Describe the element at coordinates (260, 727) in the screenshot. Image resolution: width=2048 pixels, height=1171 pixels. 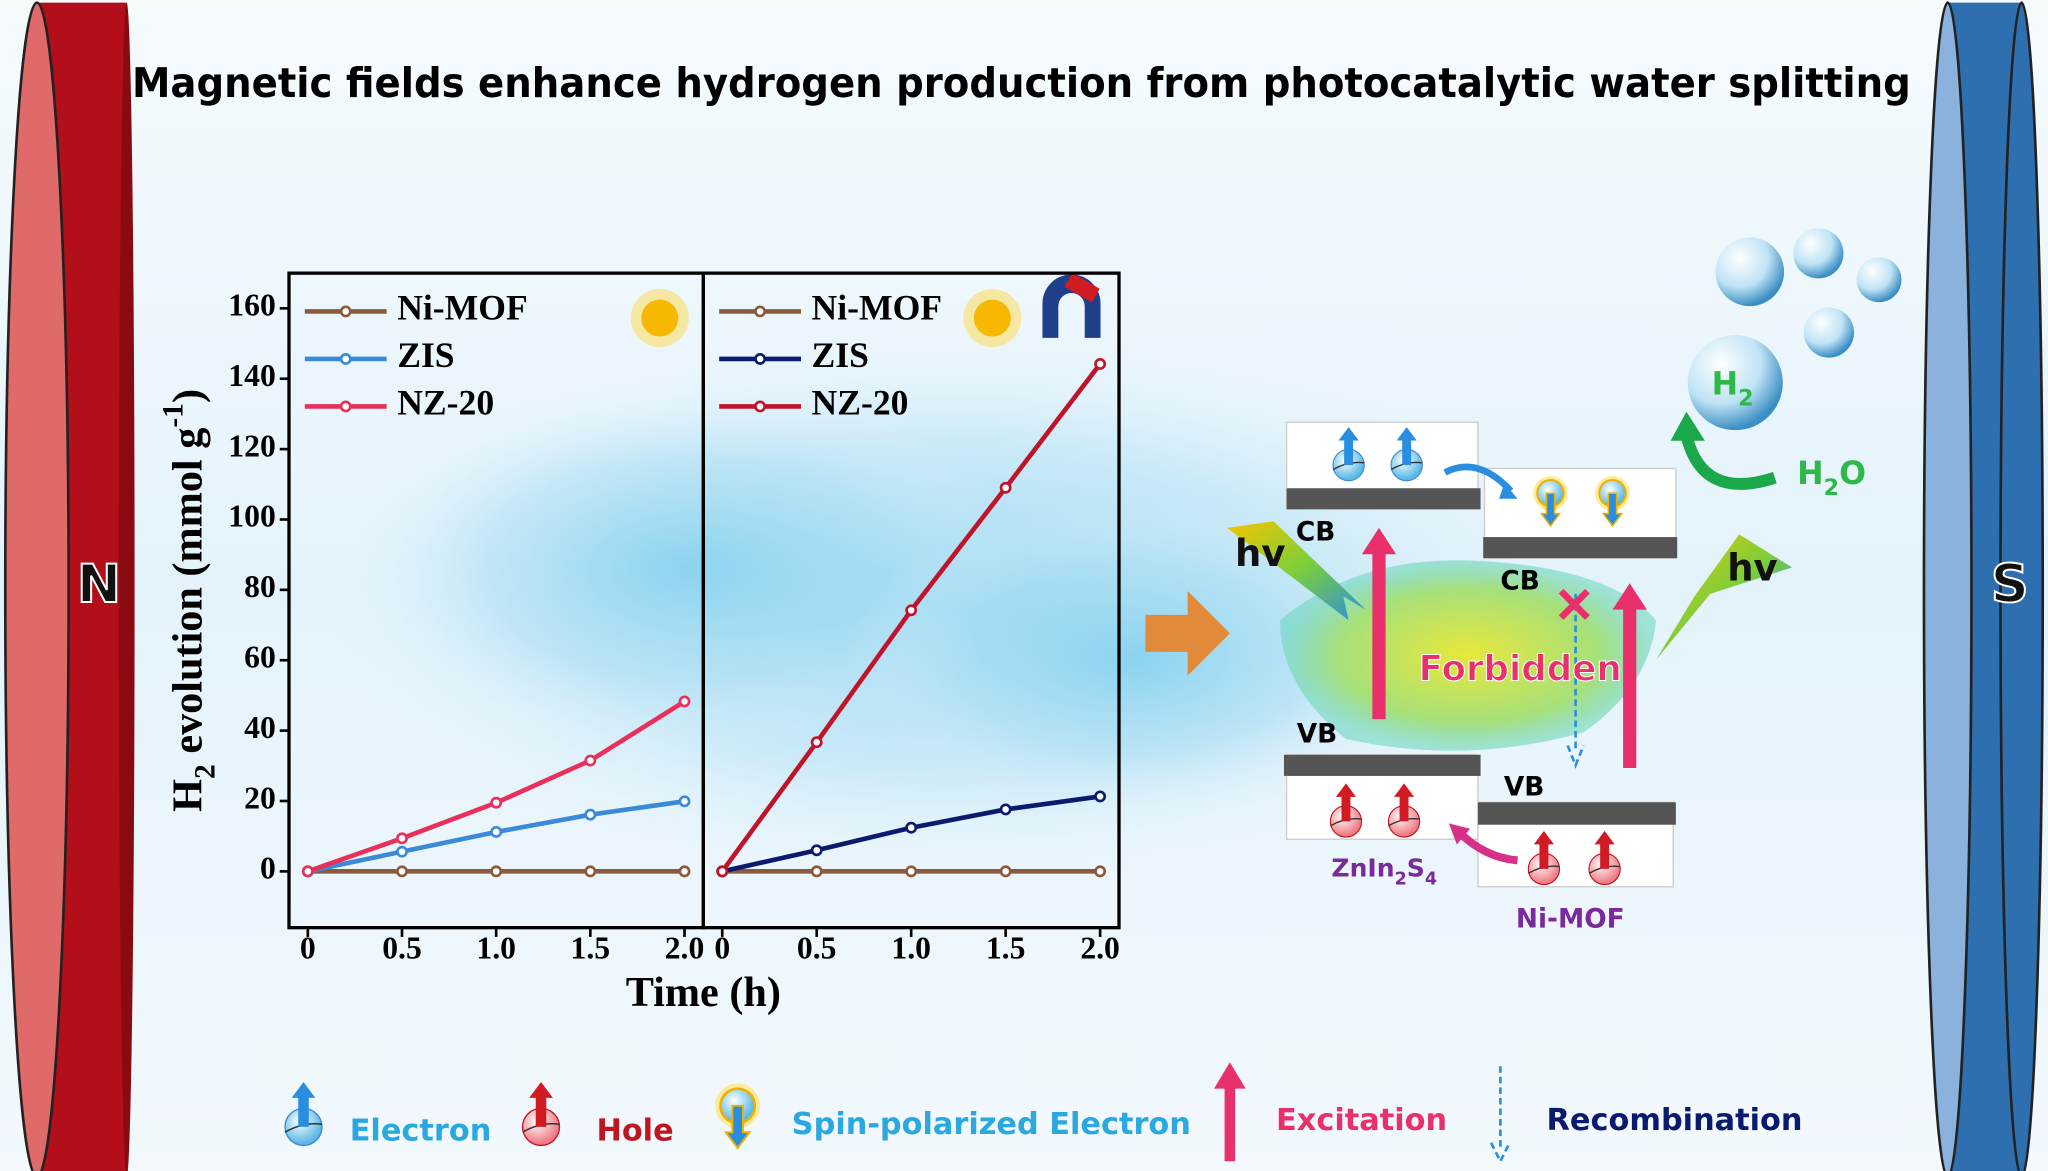
I see `y-tick-label: 40` at that location.